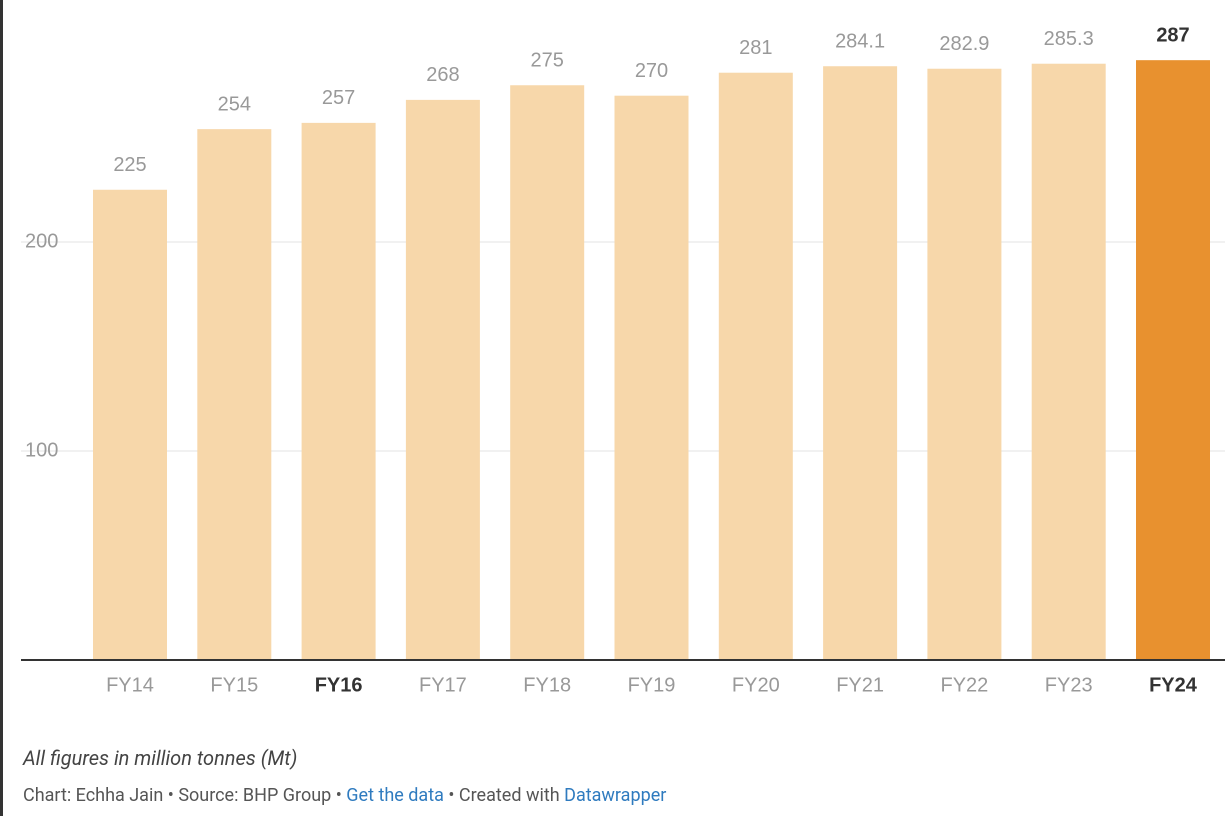 Image resolution: width=1230 pixels, height=816 pixels. Describe the element at coordinates (1069, 685) in the screenshot. I see `x-tick-label: FY23` at that location.